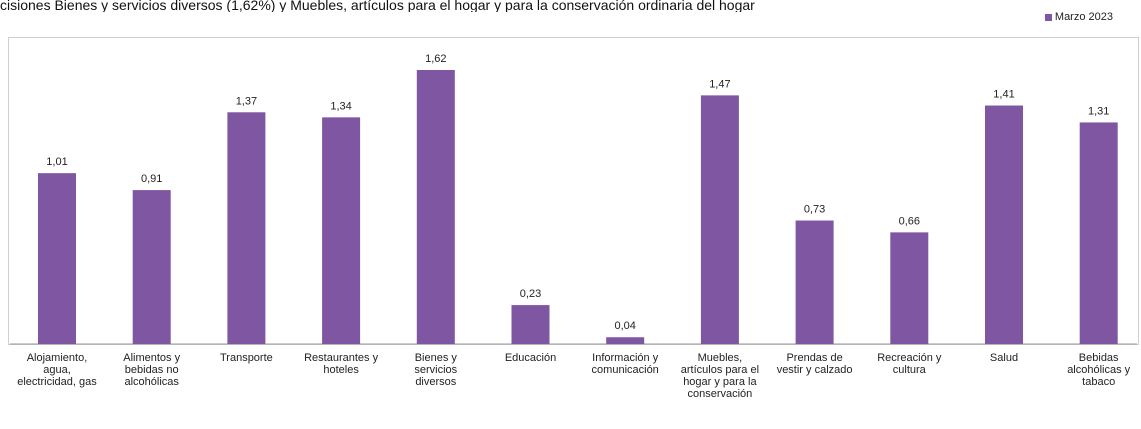 The height and width of the screenshot is (429, 1141). Describe the element at coordinates (814, 210) in the screenshot. I see `bar-value-label: 0,73` at that location.